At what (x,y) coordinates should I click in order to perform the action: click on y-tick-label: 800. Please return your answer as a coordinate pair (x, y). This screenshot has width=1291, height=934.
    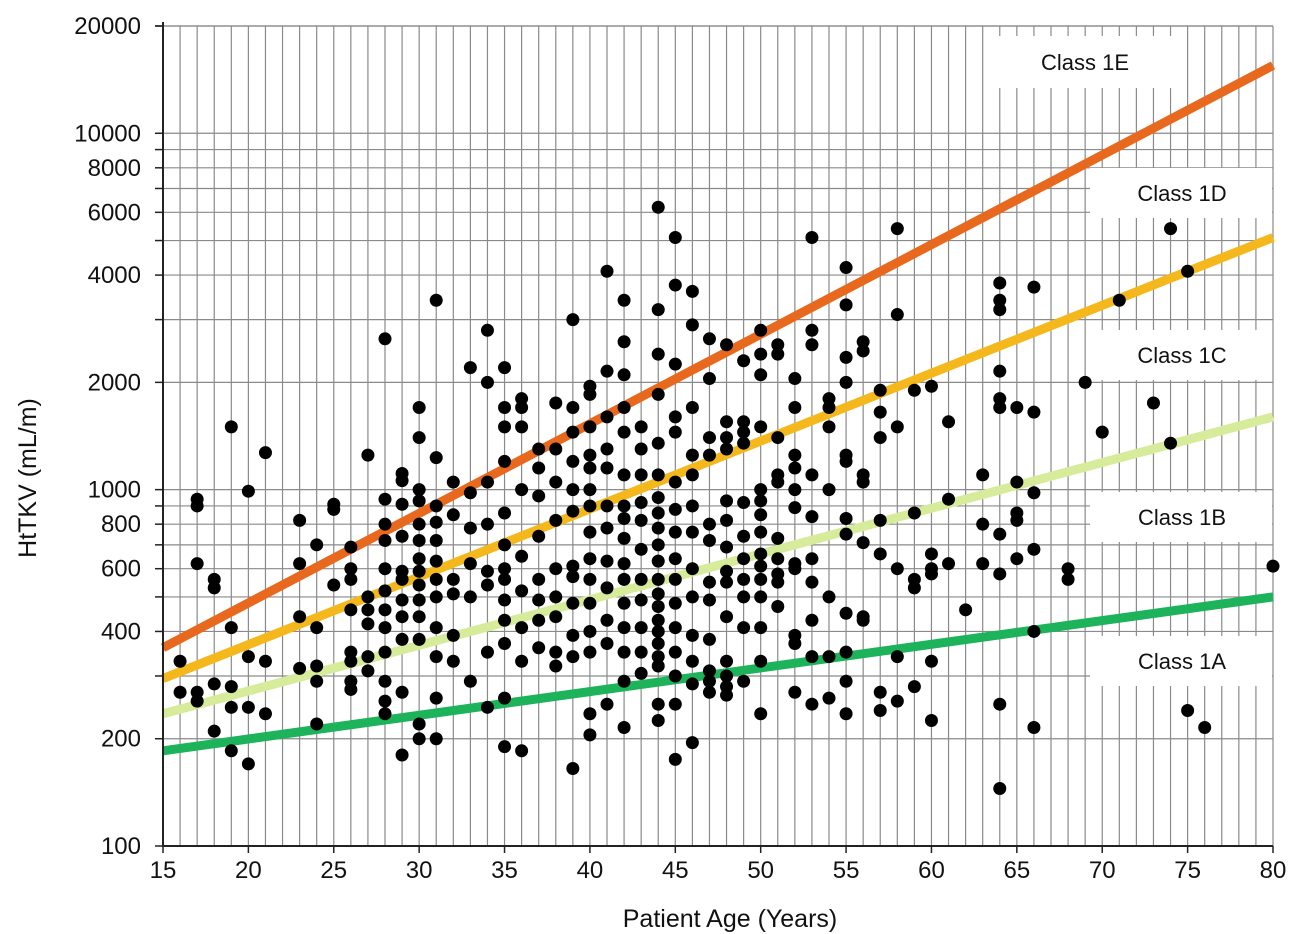
    Looking at the image, I should click on (121, 524).